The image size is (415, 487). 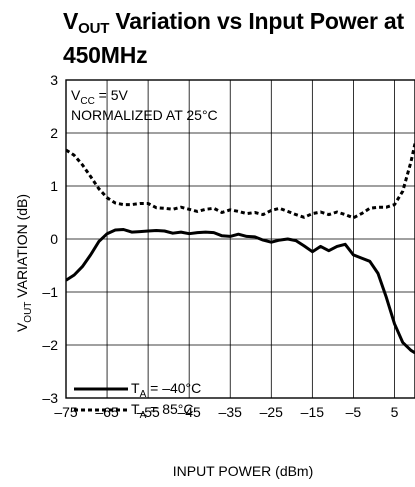 I want to click on x-tick-label: –55, so click(x=148, y=412).